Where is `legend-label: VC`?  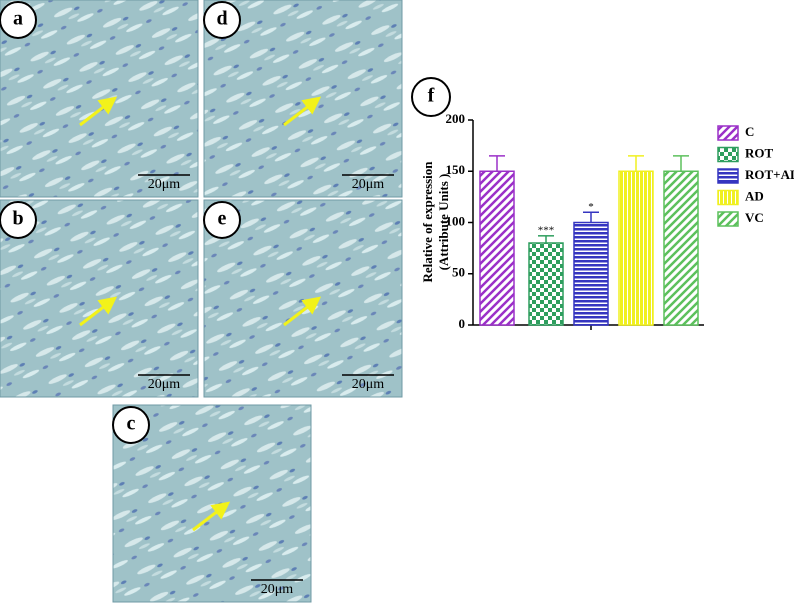
legend-label: VC is located at coordinates (754, 217).